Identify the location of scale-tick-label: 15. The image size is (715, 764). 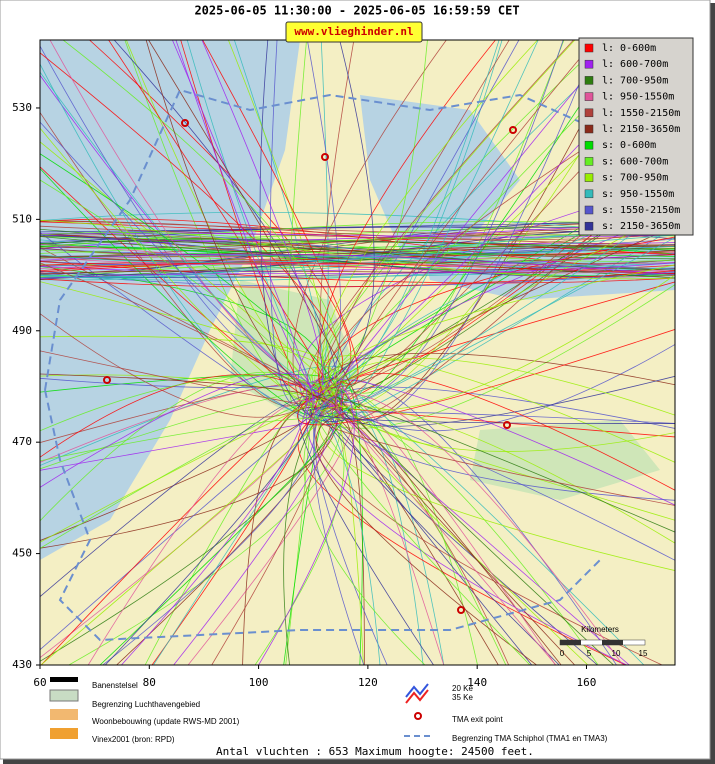
(643, 653).